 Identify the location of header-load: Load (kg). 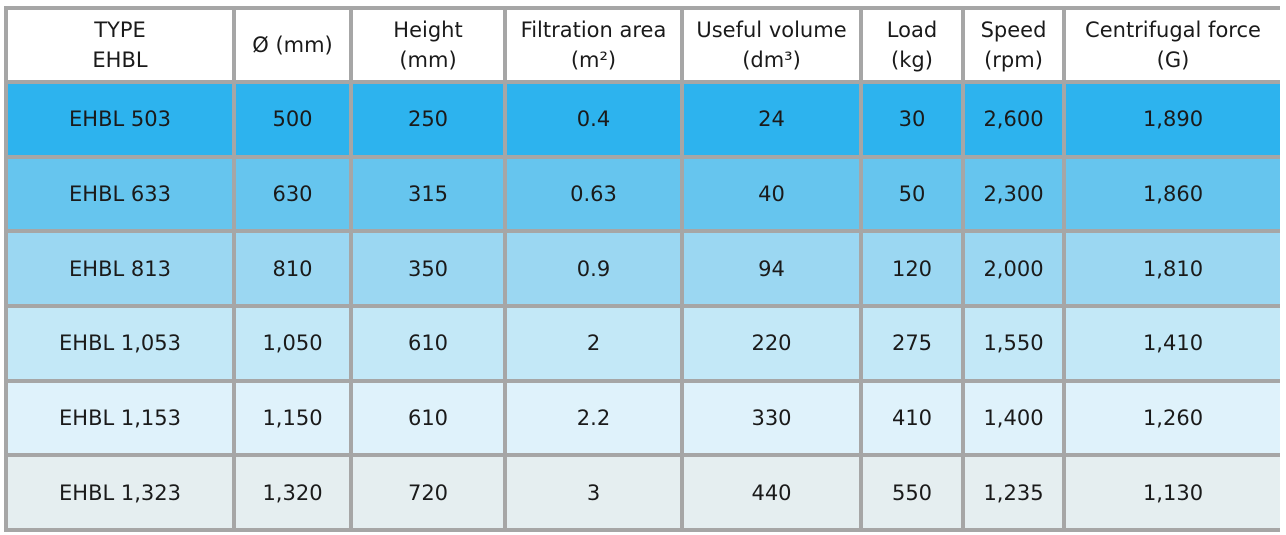
(912, 45).